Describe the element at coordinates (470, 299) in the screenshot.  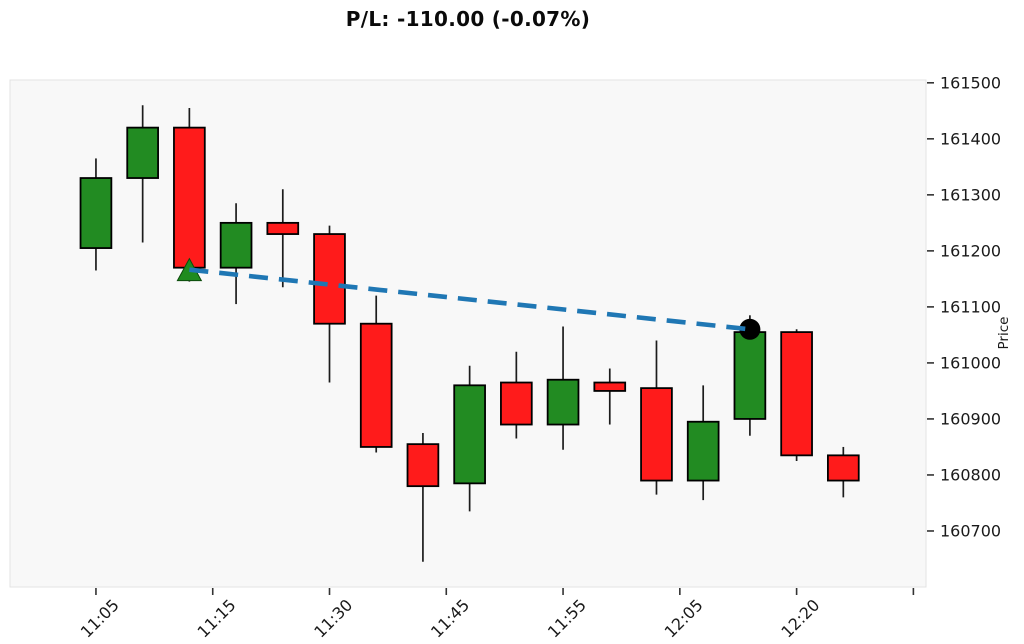
I see `trade-line` at that location.